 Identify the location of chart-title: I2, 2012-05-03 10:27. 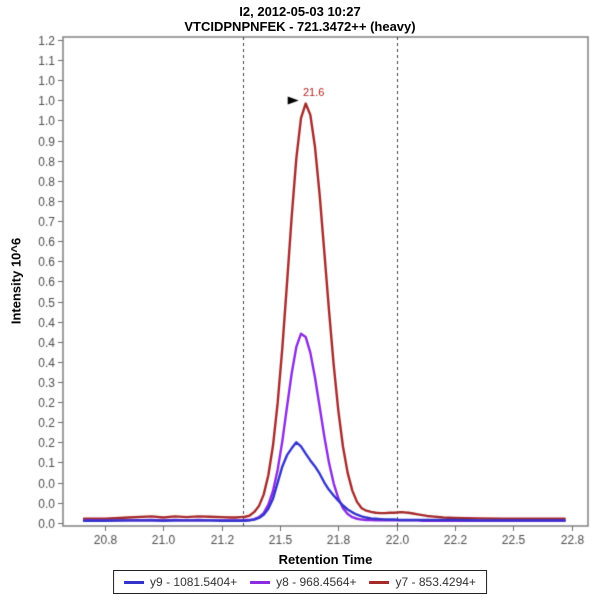
(300, 11).